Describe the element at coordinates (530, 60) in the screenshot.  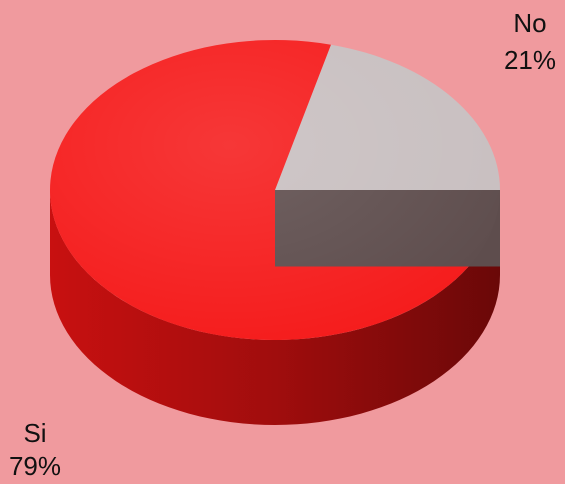
I see `slice-value-label: 21%` at that location.